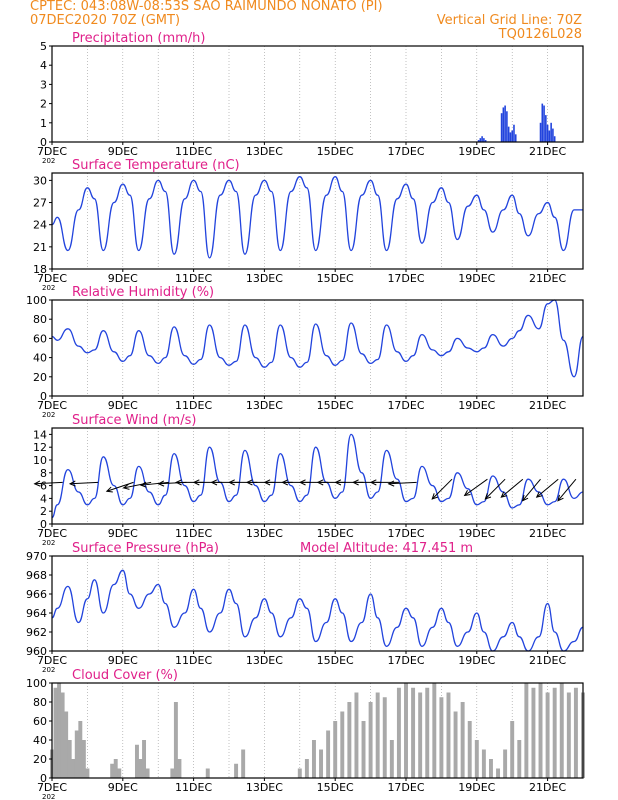  What do you see at coordinates (40, 203) in the screenshot?
I see `y-tick-label: 27` at bounding box center [40, 203].